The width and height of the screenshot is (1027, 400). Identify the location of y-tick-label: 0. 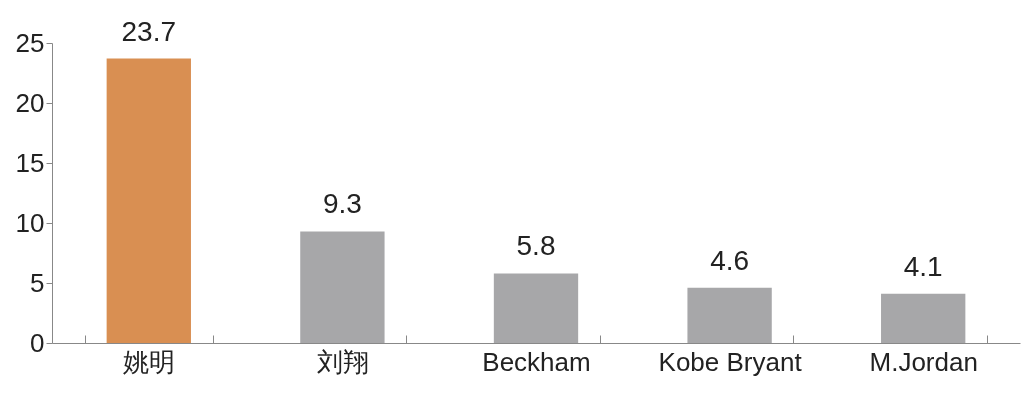
(37, 342).